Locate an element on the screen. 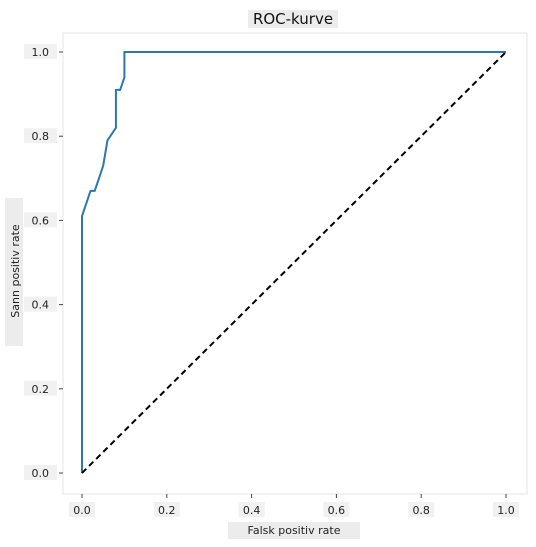 The width and height of the screenshot is (536, 547). x-axis-label: Falsk positiv rate is located at coordinates (294, 530).